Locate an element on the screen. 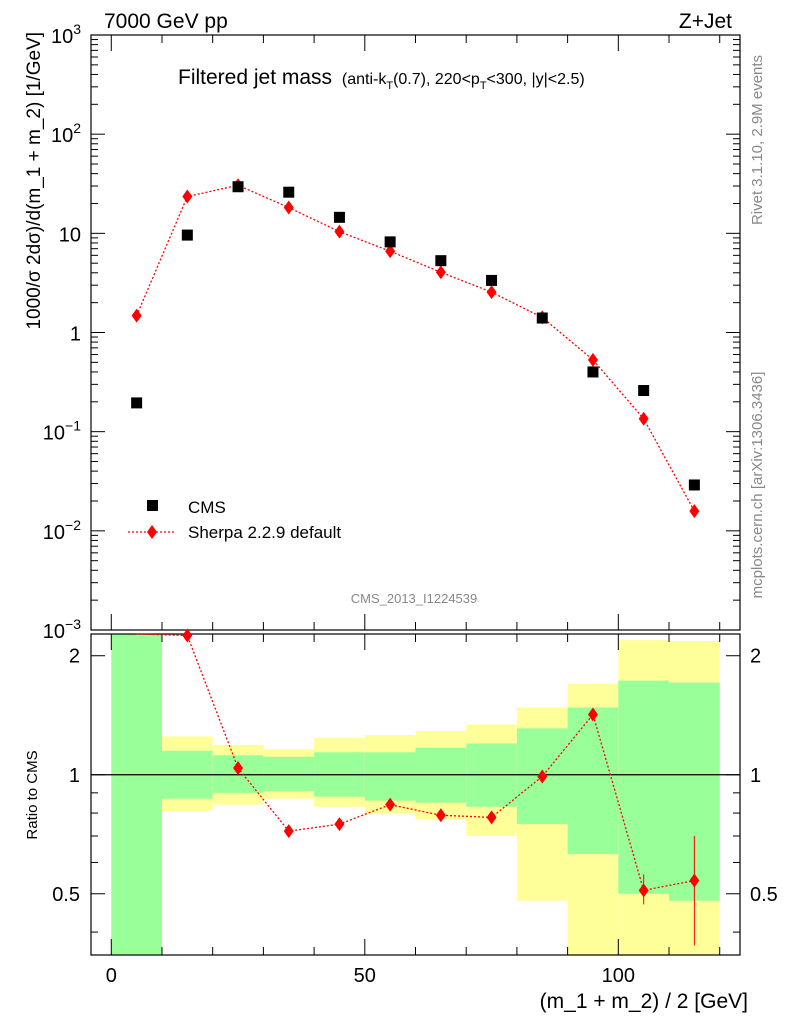  legend-cms-label: CMS is located at coordinates (207, 507).